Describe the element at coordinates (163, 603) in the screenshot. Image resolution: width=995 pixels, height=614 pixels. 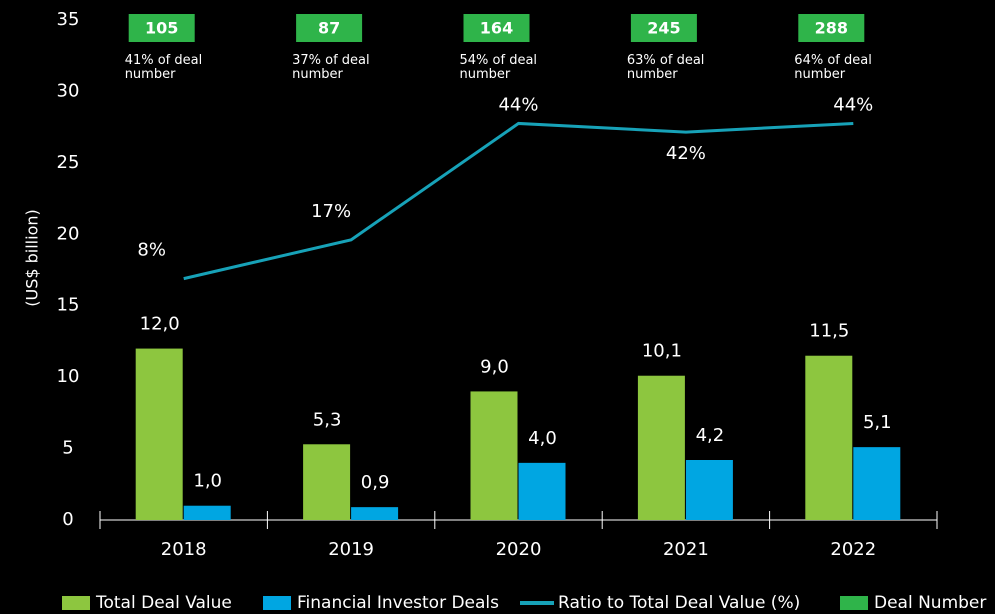
I see `legend-label: Total Deal Value` at that location.